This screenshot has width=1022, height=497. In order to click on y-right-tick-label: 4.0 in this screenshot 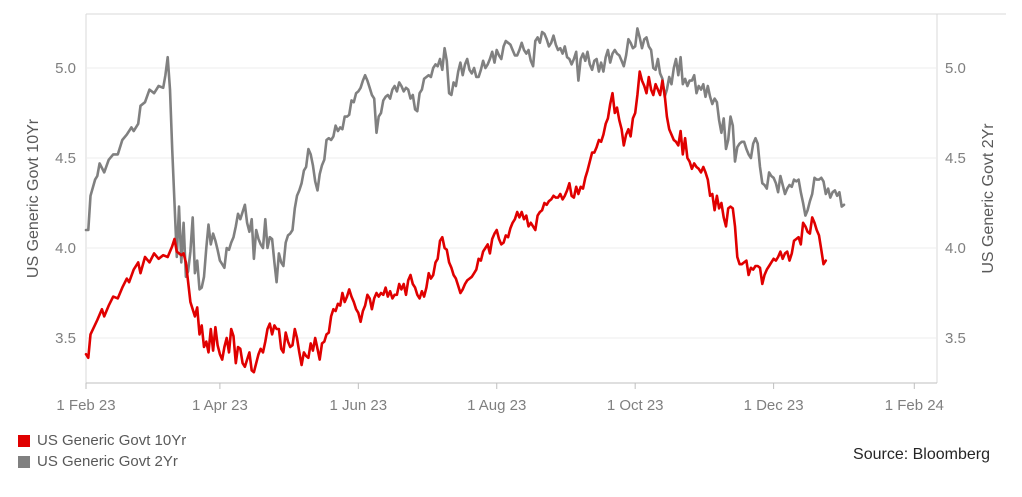, I will do `click(955, 248)`.